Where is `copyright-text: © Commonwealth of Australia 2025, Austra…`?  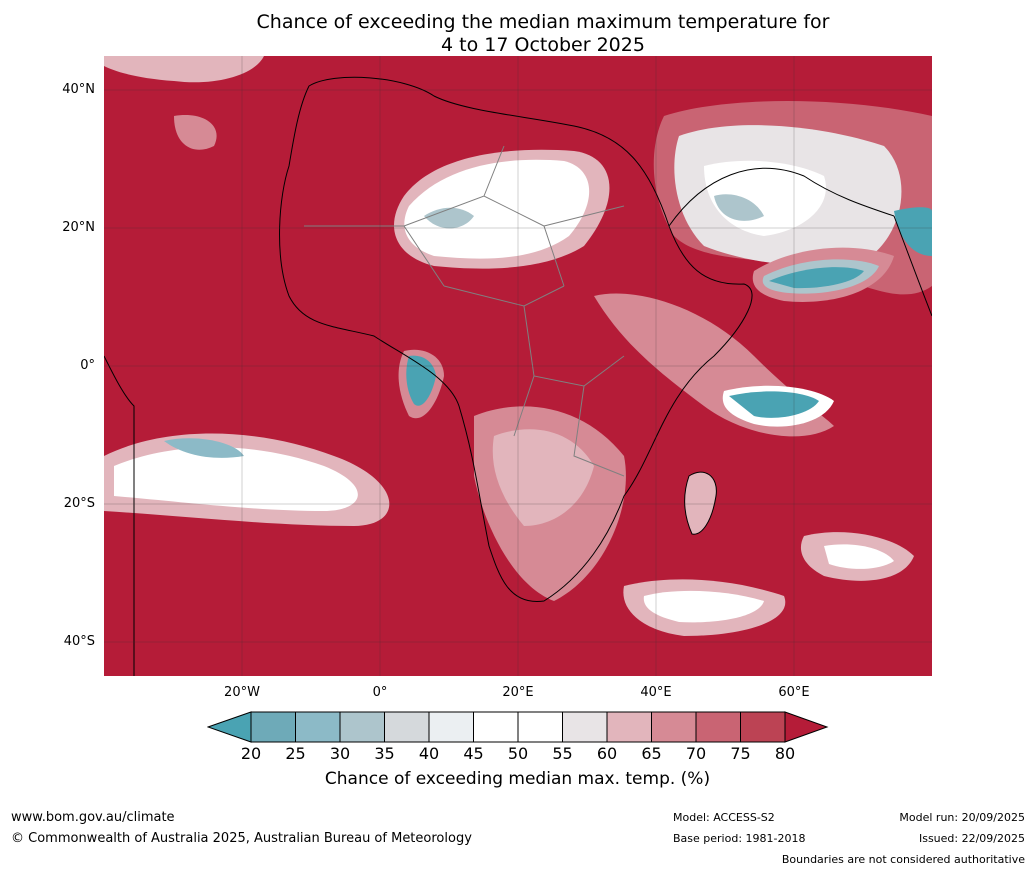
copyright-text: © Commonwealth of Australia 2025, Austra… is located at coordinates (241, 838).